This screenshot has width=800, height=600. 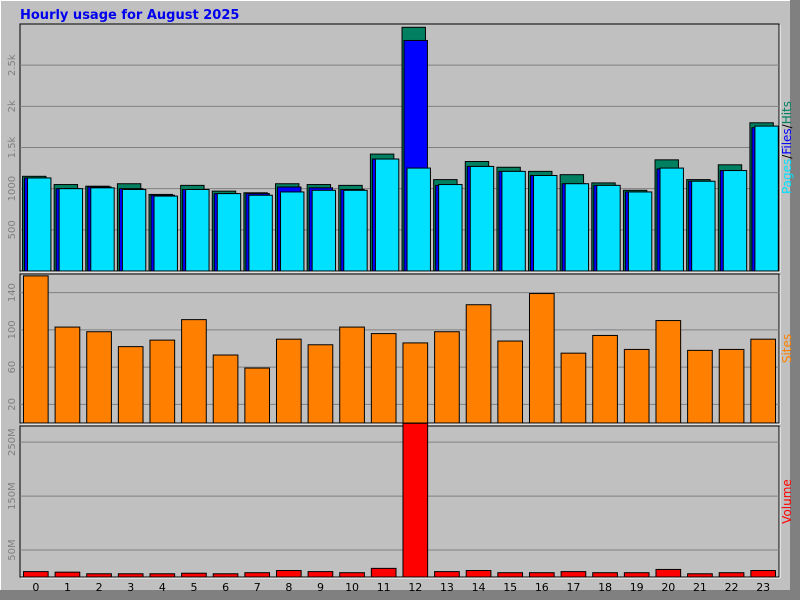 What do you see at coordinates (12, 65) in the screenshot?
I see `ytick-label-hits-4: 2.5k` at bounding box center [12, 65].